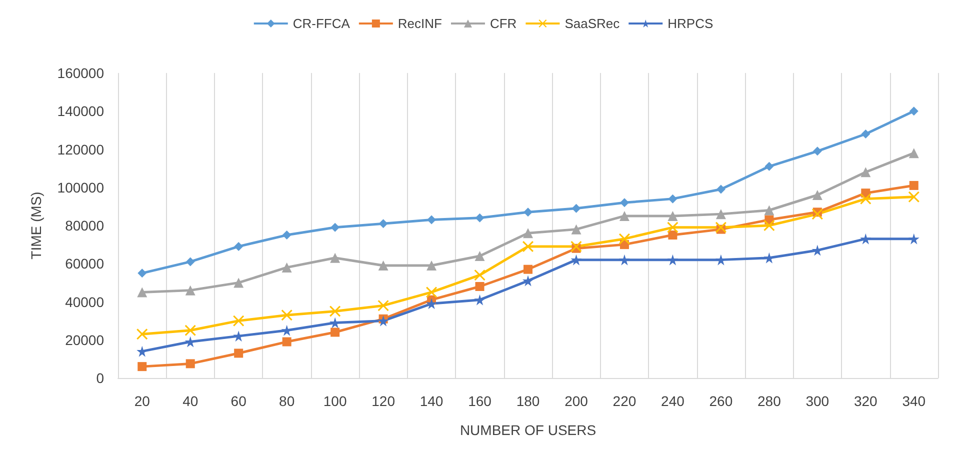  Describe the element at coordinates (432, 401) in the screenshot. I see `x-tick-label: 140` at that location.